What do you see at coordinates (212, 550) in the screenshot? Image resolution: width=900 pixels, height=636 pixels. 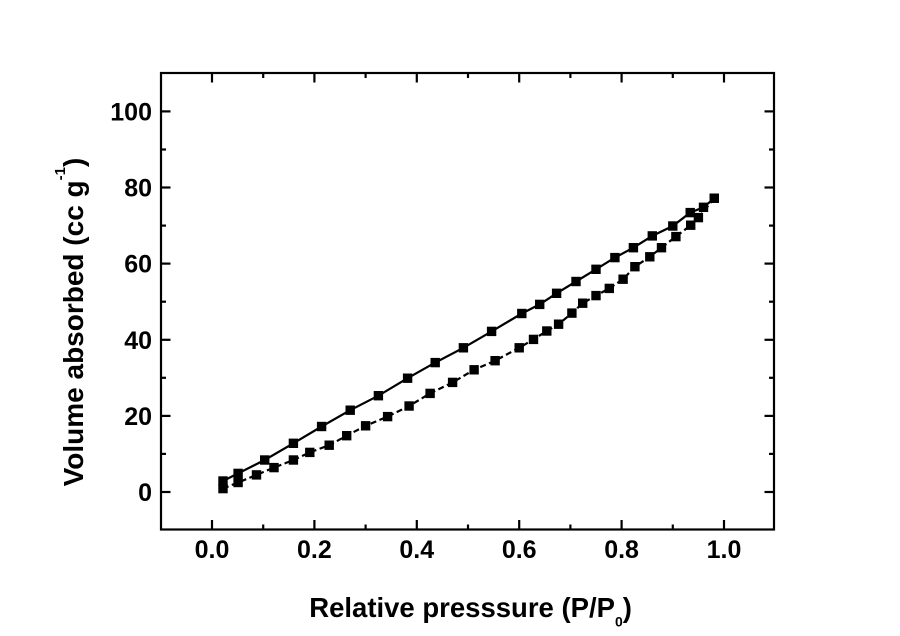 I see `svg-text: 0.0` at bounding box center [212, 550].